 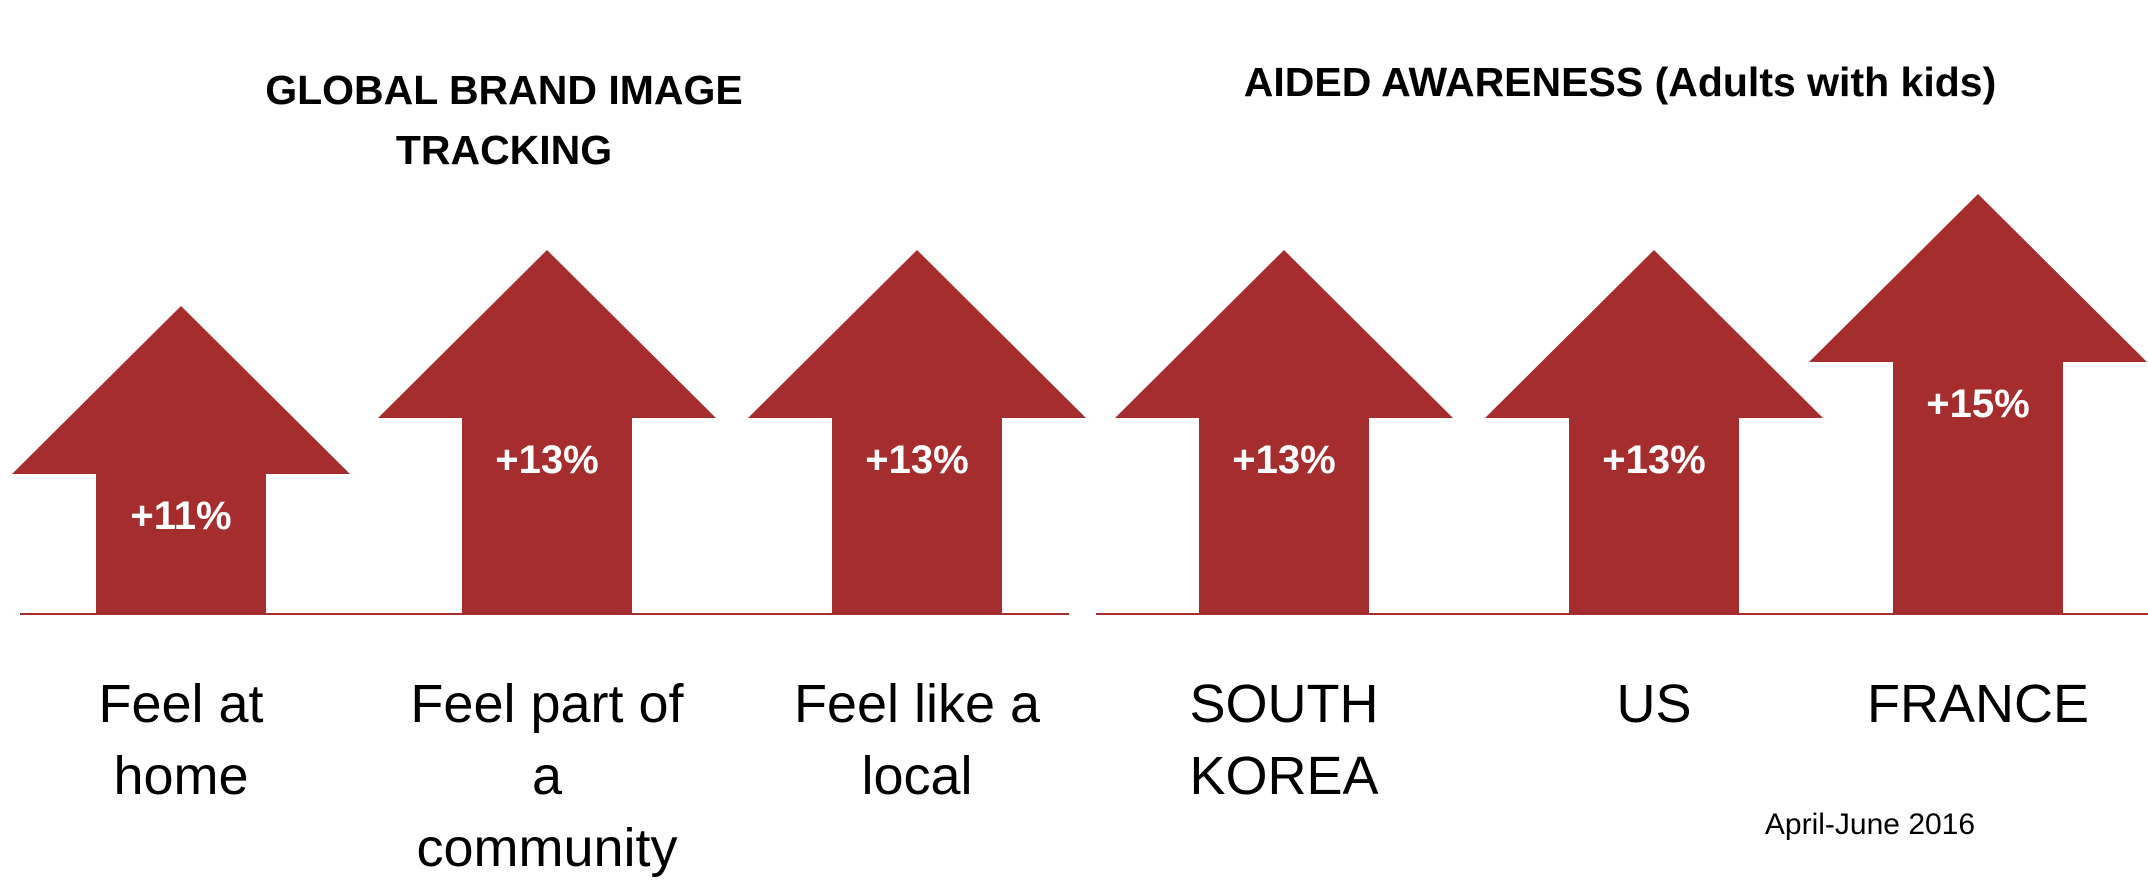 I want to click on category-label: US, so click(x=1654, y=704).